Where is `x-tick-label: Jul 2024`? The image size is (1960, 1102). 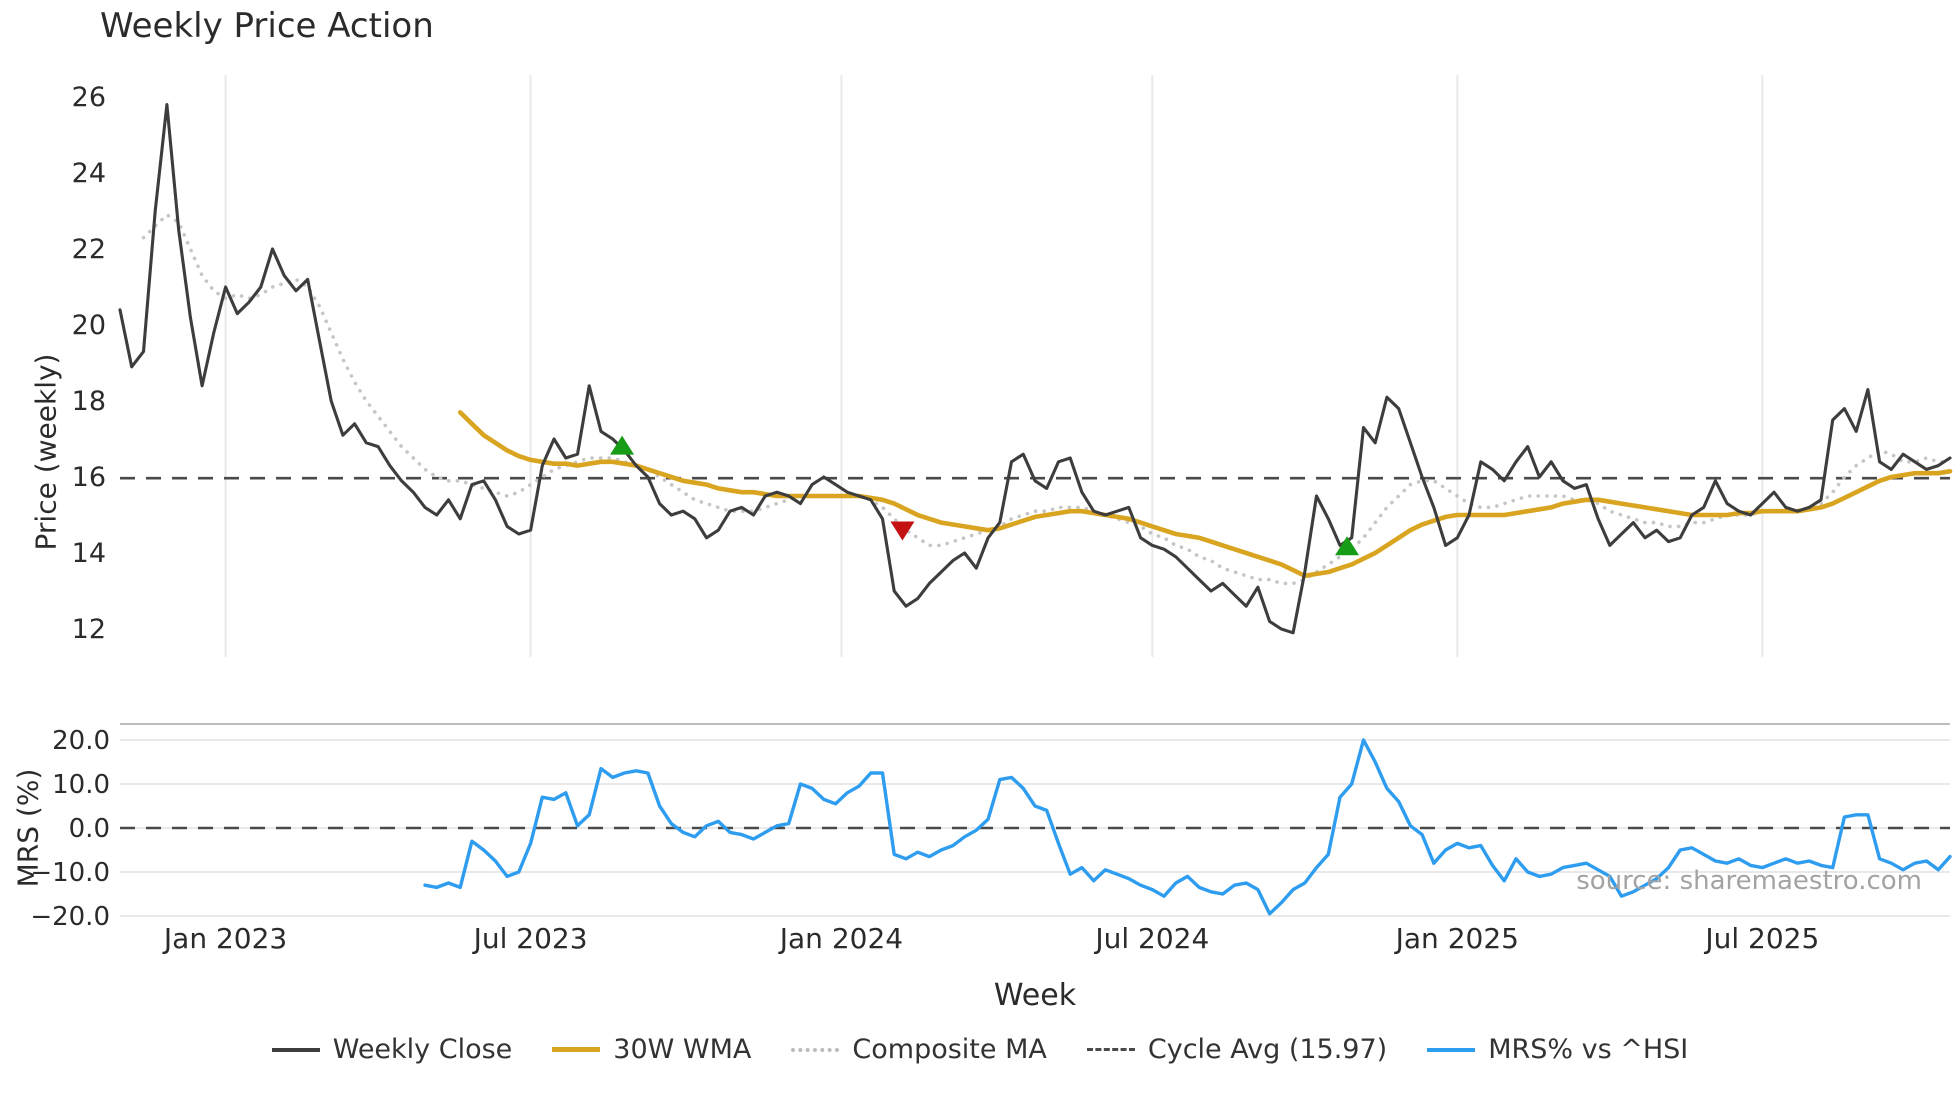
x-tick-label: Jul 2024 is located at coordinates (1151, 938).